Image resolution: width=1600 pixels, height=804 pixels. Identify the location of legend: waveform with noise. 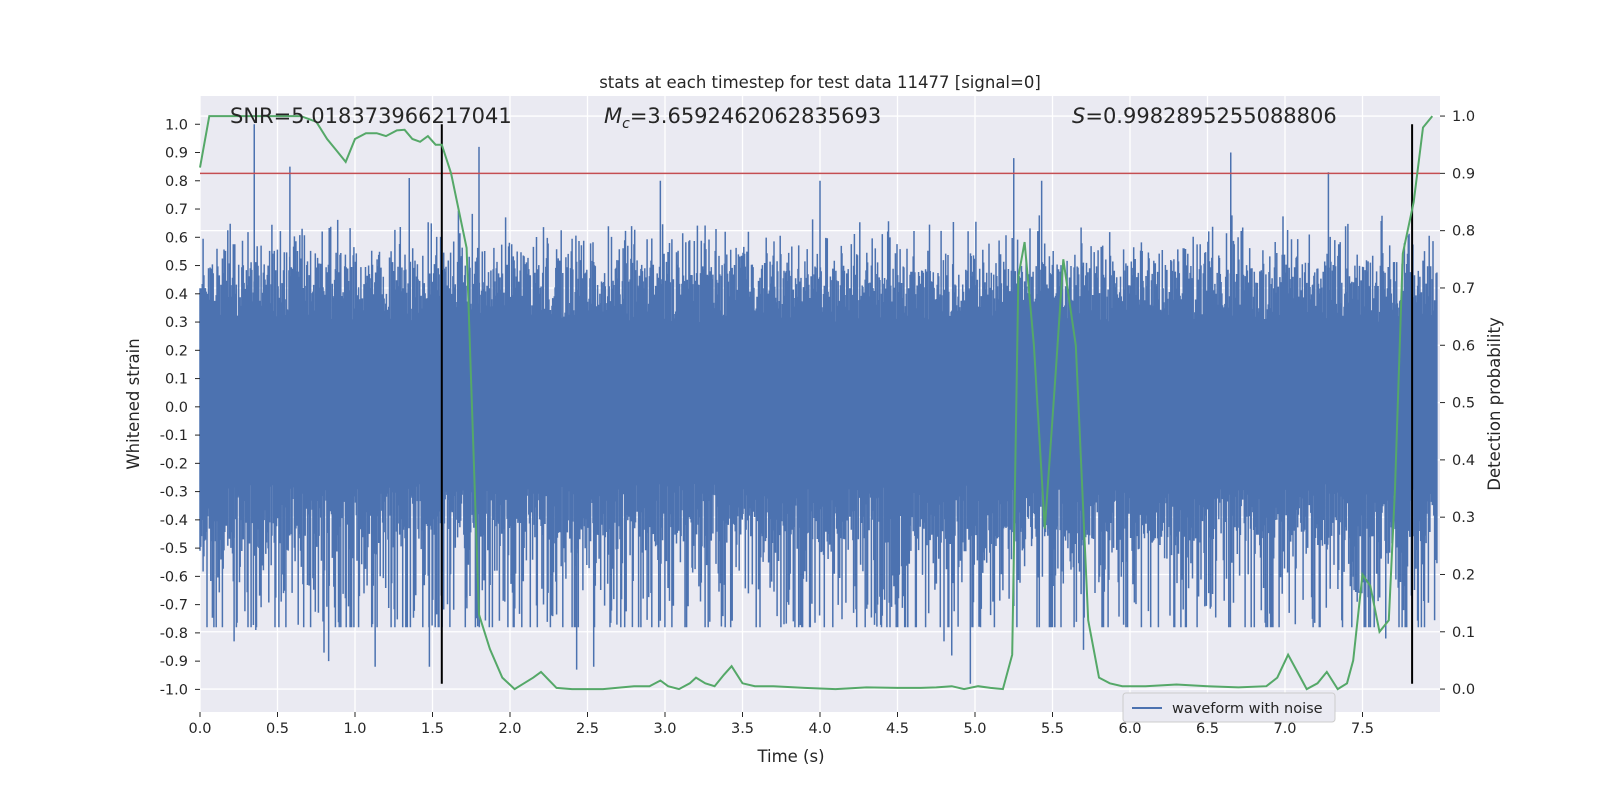
(1229, 707).